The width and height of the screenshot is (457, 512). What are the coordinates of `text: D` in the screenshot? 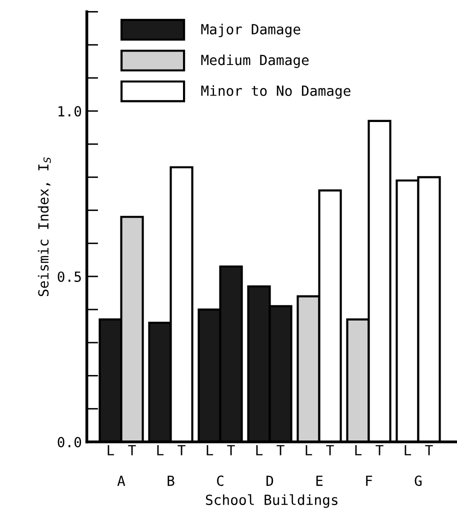 It's located at (270, 481).